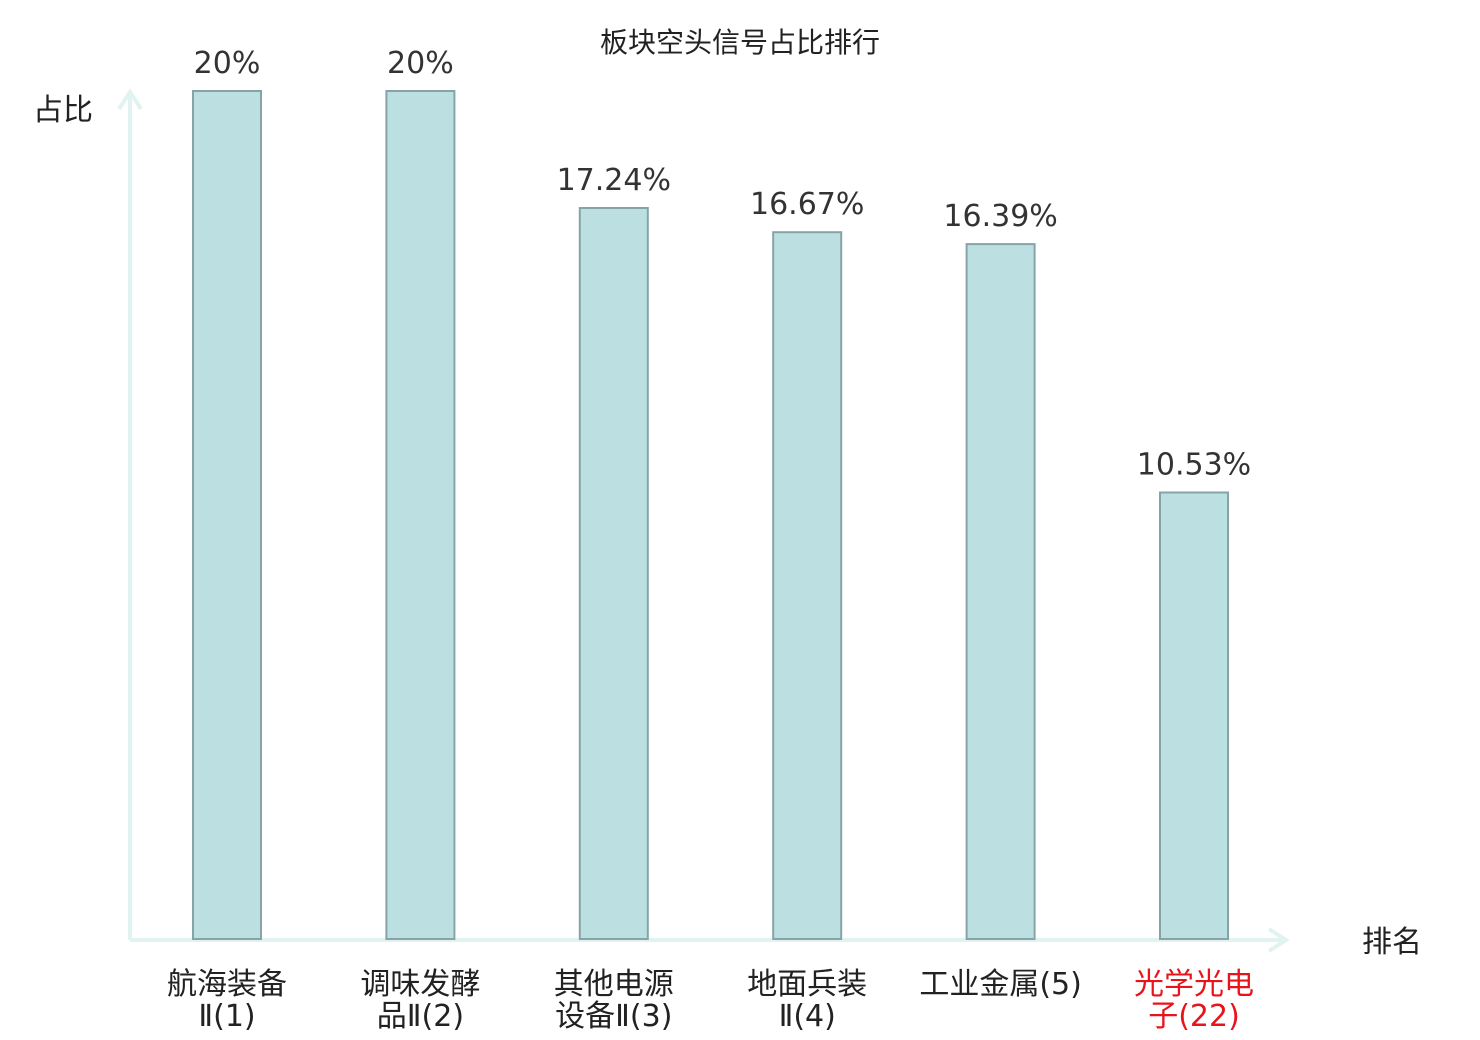  What do you see at coordinates (63, 110) in the screenshot?
I see `y-axis-label: 占比` at bounding box center [63, 110].